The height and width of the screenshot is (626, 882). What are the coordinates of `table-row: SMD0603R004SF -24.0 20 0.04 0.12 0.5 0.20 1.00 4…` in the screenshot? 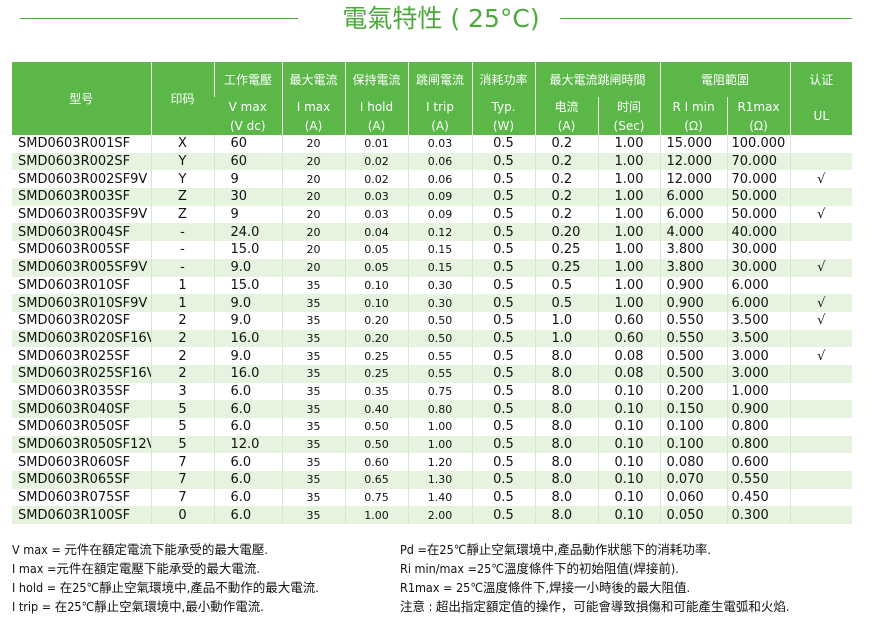 It's located at (432, 232).